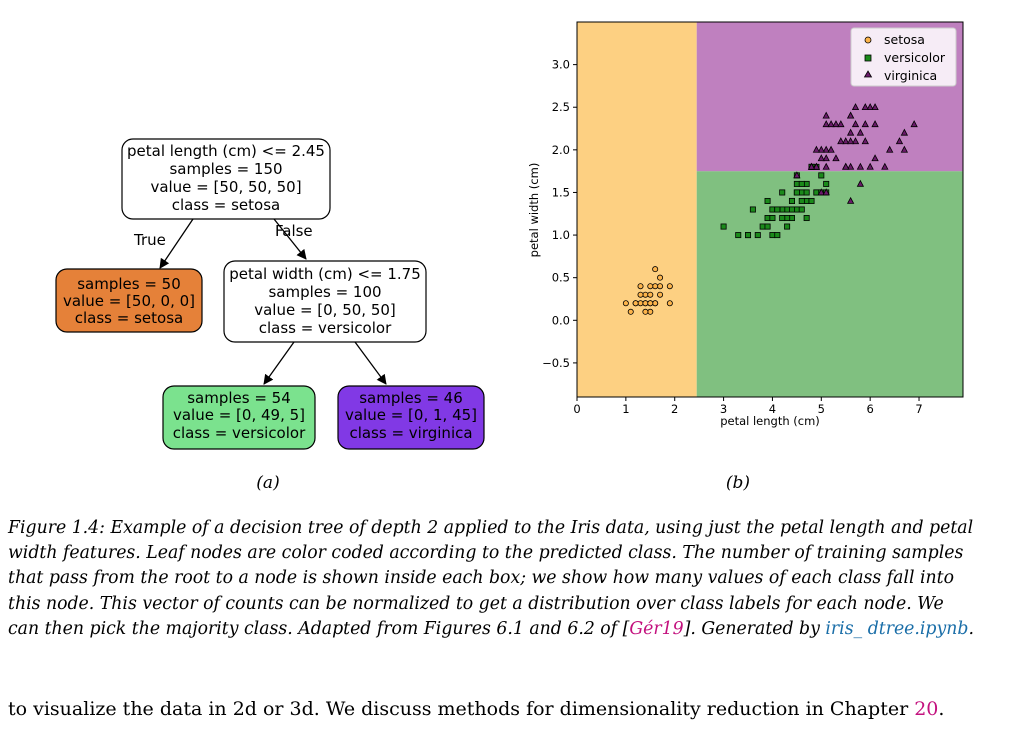 The height and width of the screenshot is (737, 1035). I want to click on y-tick-label: −0.5, so click(556, 363).